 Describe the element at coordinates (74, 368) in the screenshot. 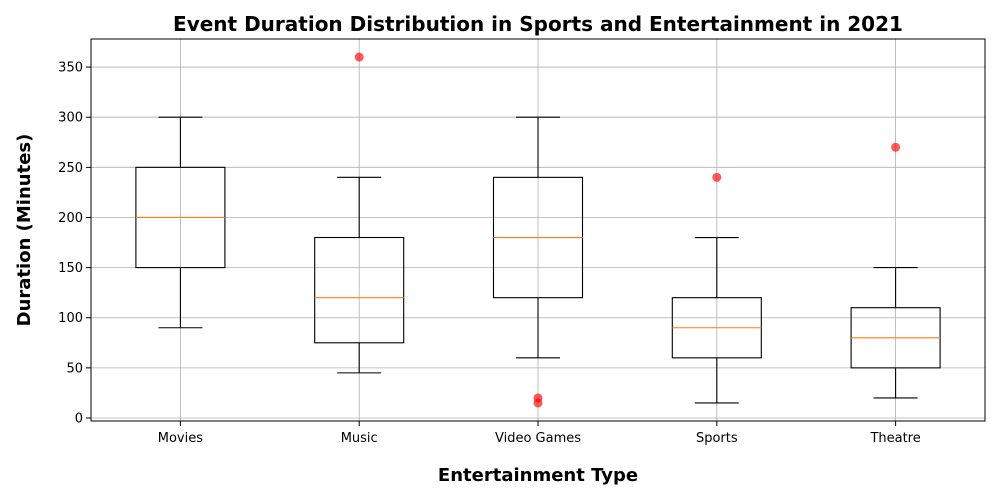

I see `y-tick-label: 50` at that location.